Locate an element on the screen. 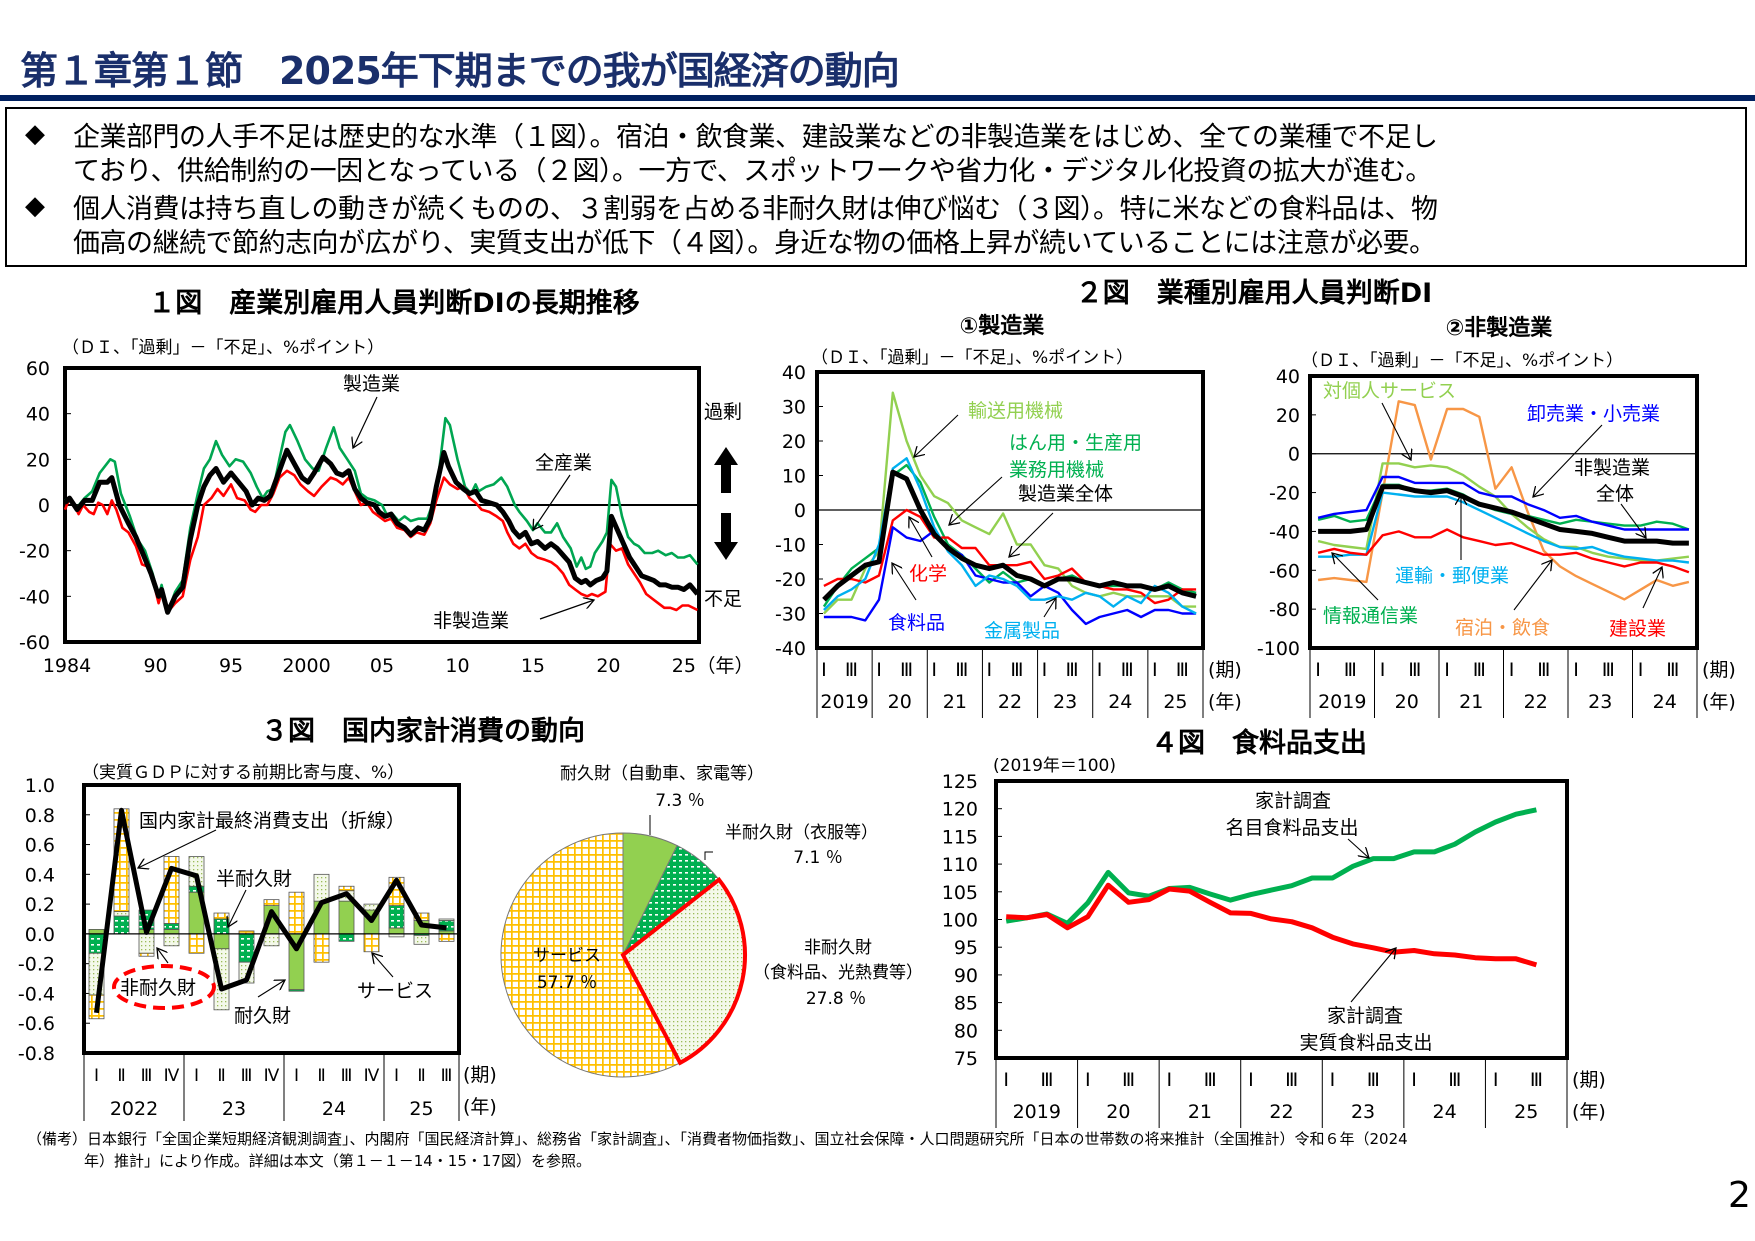 This screenshot has width=1755, height=1241. label-food: 食料品 is located at coordinates (916, 623).